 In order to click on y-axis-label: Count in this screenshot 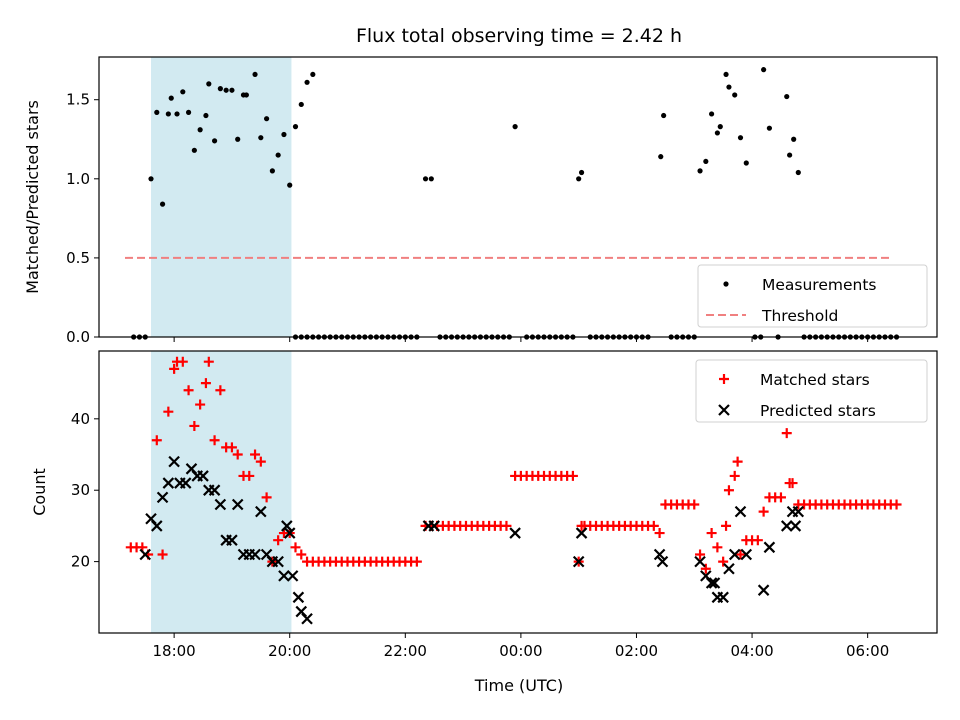, I will do `click(39, 492)`.